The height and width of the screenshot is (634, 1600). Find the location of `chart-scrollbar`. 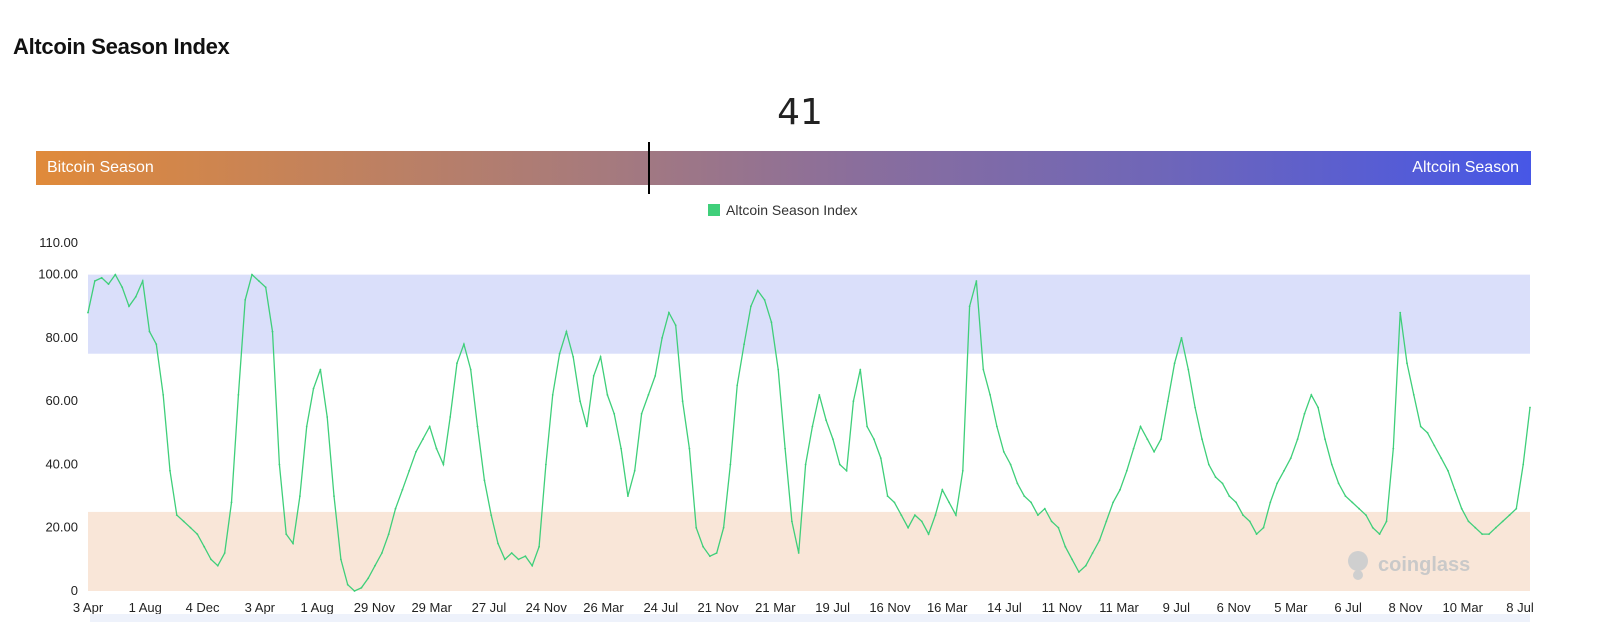

chart-scrollbar is located at coordinates (810, 618).